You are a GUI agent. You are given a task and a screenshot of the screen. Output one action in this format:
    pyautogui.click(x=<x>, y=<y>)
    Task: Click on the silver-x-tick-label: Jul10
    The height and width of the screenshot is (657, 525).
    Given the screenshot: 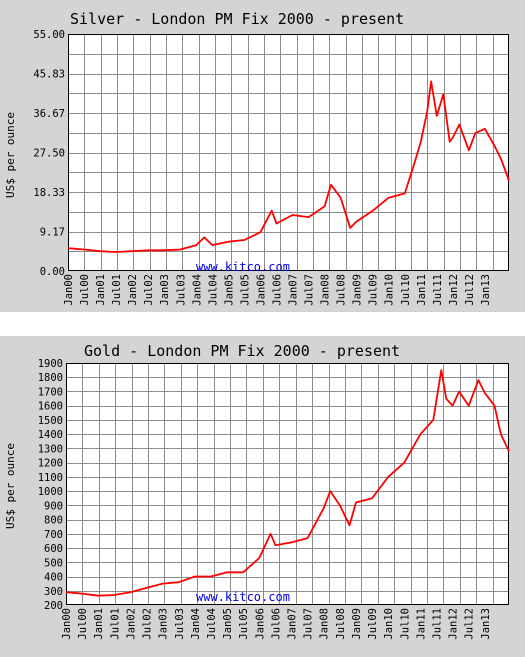 What is the action you would take?
    pyautogui.click(x=406, y=290)
    